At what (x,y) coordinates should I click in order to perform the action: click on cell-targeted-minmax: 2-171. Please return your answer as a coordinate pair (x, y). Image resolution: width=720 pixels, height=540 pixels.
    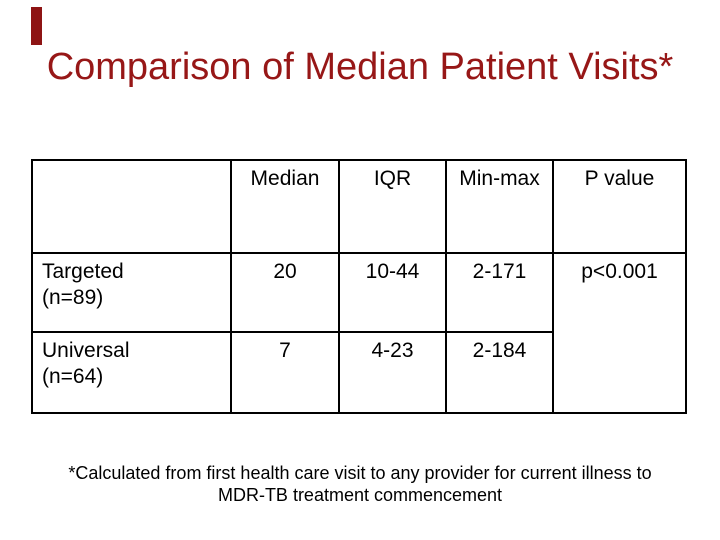
    Looking at the image, I should click on (499, 292).